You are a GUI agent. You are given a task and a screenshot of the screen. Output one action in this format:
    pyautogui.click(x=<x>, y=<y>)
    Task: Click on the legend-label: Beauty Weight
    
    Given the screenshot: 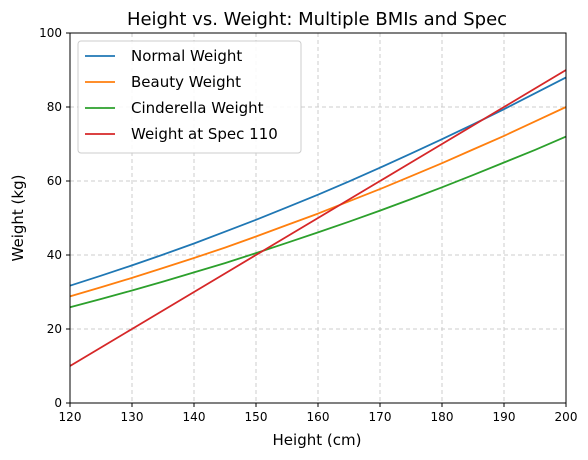 What is the action you would take?
    pyautogui.click(x=186, y=82)
    